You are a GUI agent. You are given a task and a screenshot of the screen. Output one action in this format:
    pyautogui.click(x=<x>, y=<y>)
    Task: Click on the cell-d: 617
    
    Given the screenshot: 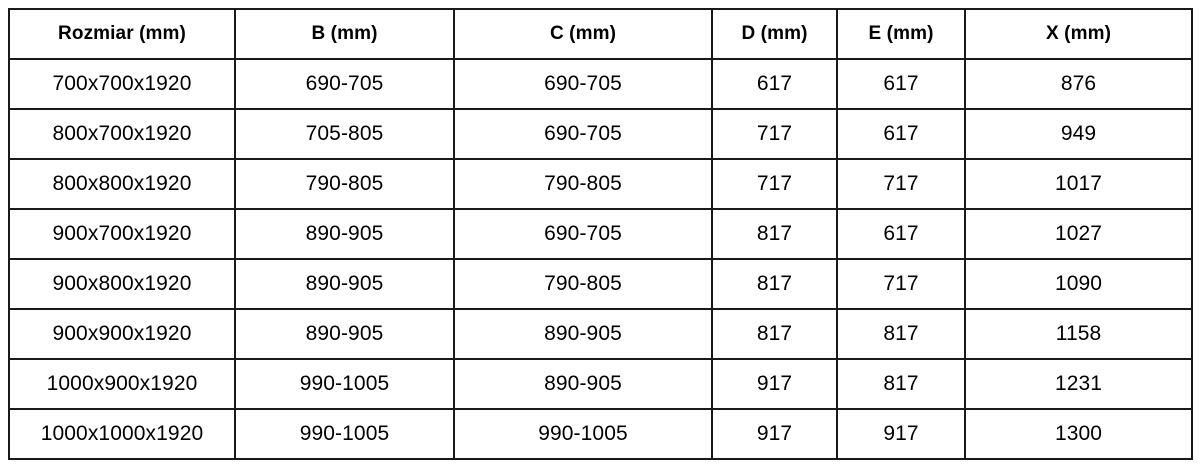 What is the action you would take?
    pyautogui.click(x=774, y=84)
    